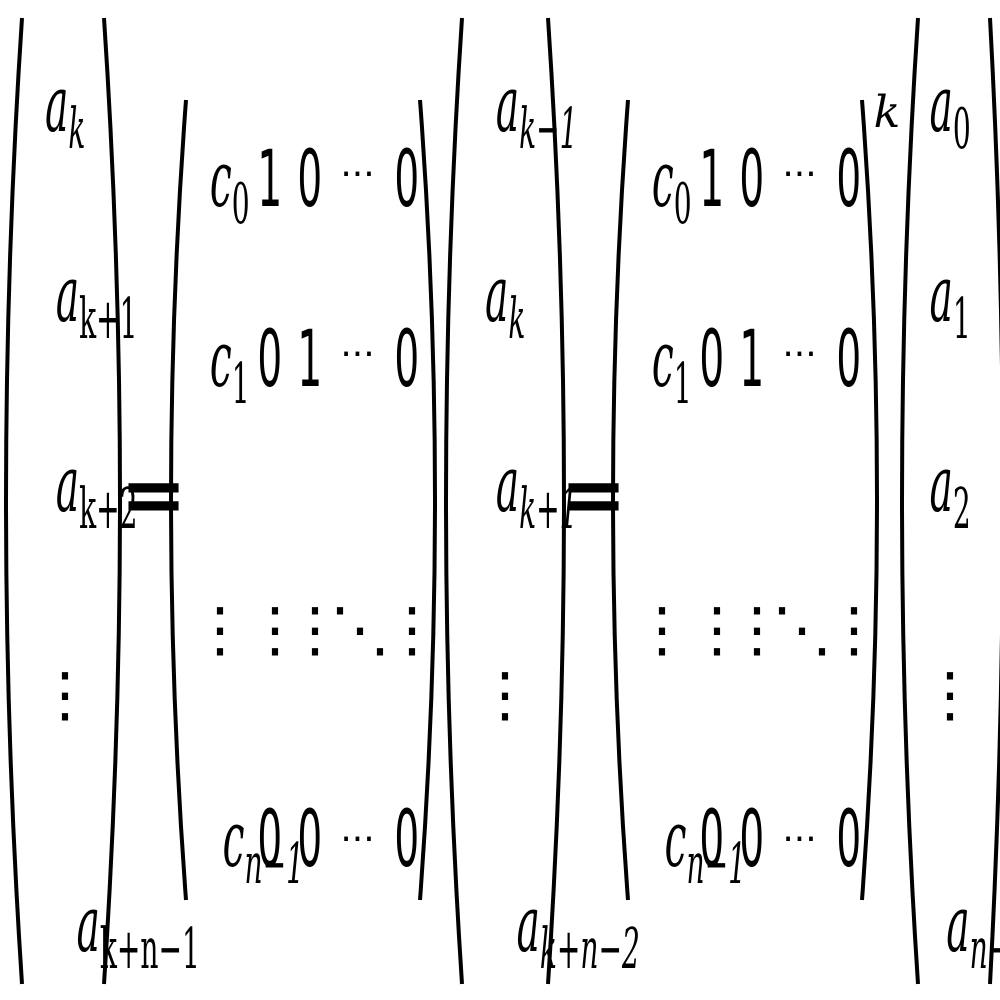  What do you see at coordinates (950, 695) in the screenshot?
I see `rhs-vdots: ⋮` at bounding box center [950, 695].